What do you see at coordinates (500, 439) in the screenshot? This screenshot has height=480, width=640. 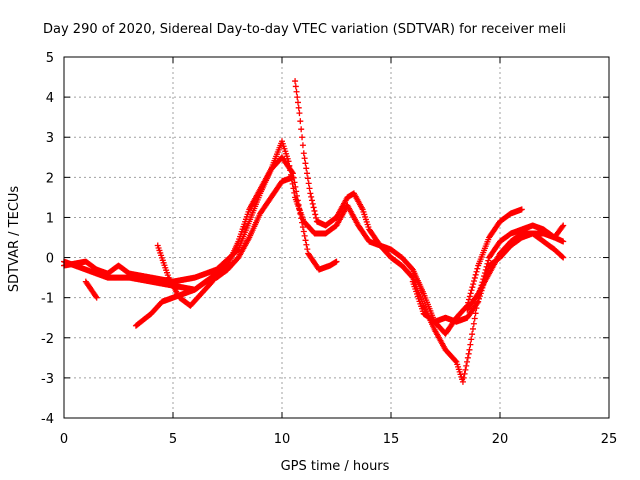 I see `x-tick-label: 20` at bounding box center [500, 439].